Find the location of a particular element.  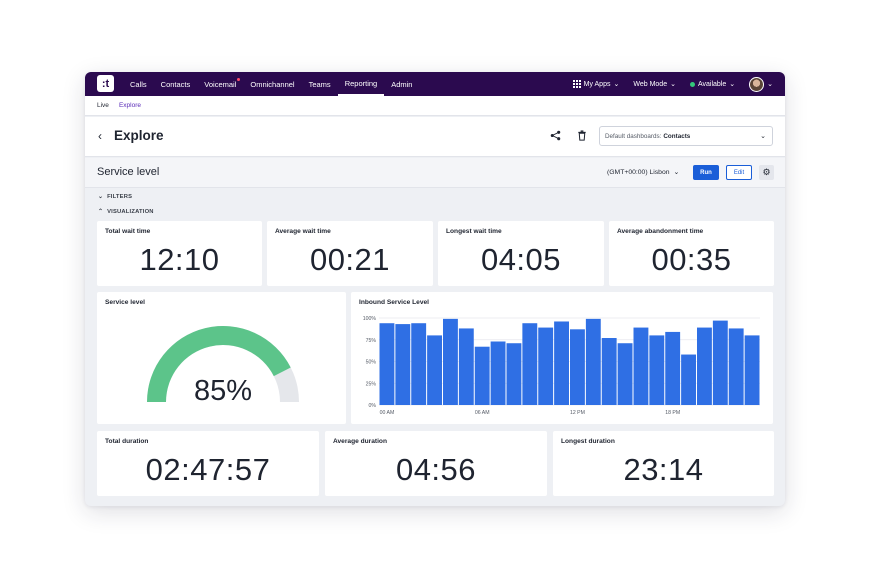

nav-voicemail-label: Voicemail is located at coordinates (220, 84).